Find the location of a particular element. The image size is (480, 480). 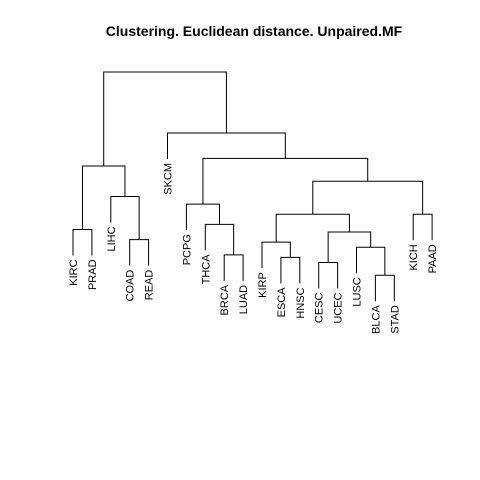

branch-n6 is located at coordinates (219, 239).